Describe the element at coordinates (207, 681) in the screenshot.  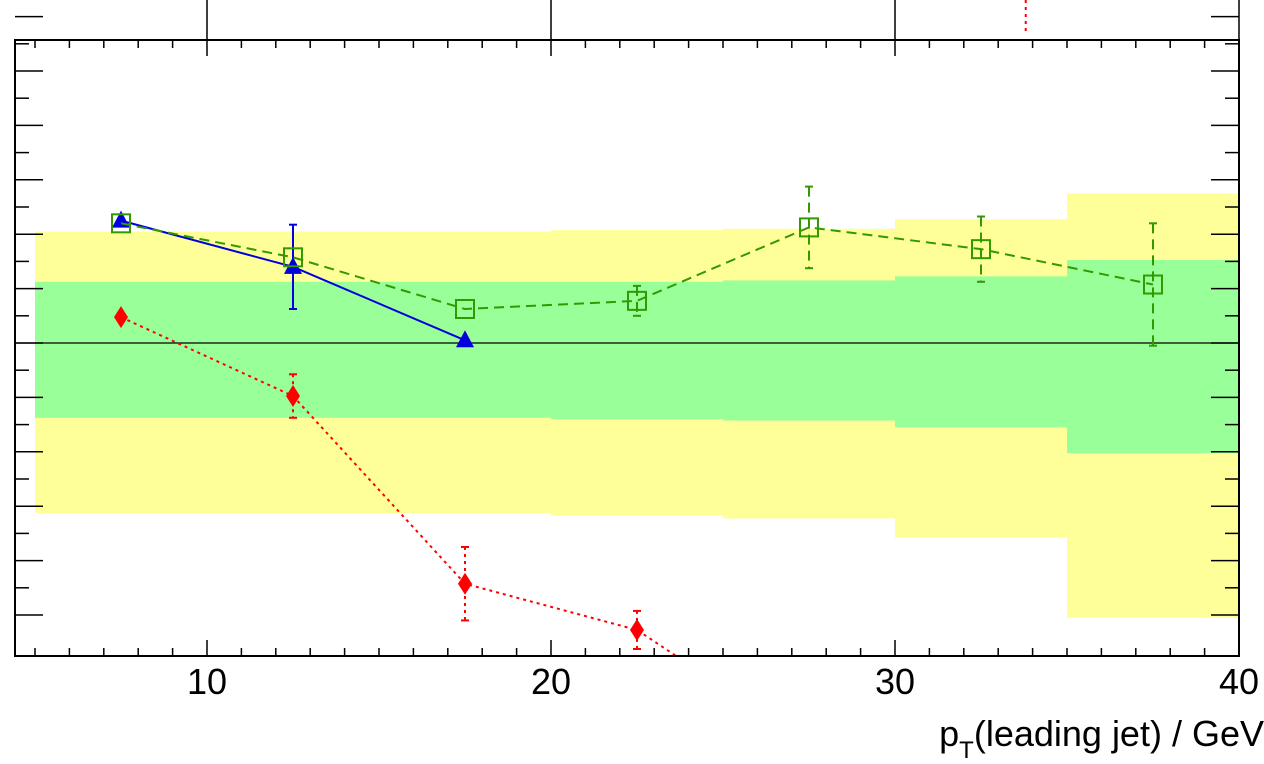
I see `x-tick-label-10: 10` at that location.